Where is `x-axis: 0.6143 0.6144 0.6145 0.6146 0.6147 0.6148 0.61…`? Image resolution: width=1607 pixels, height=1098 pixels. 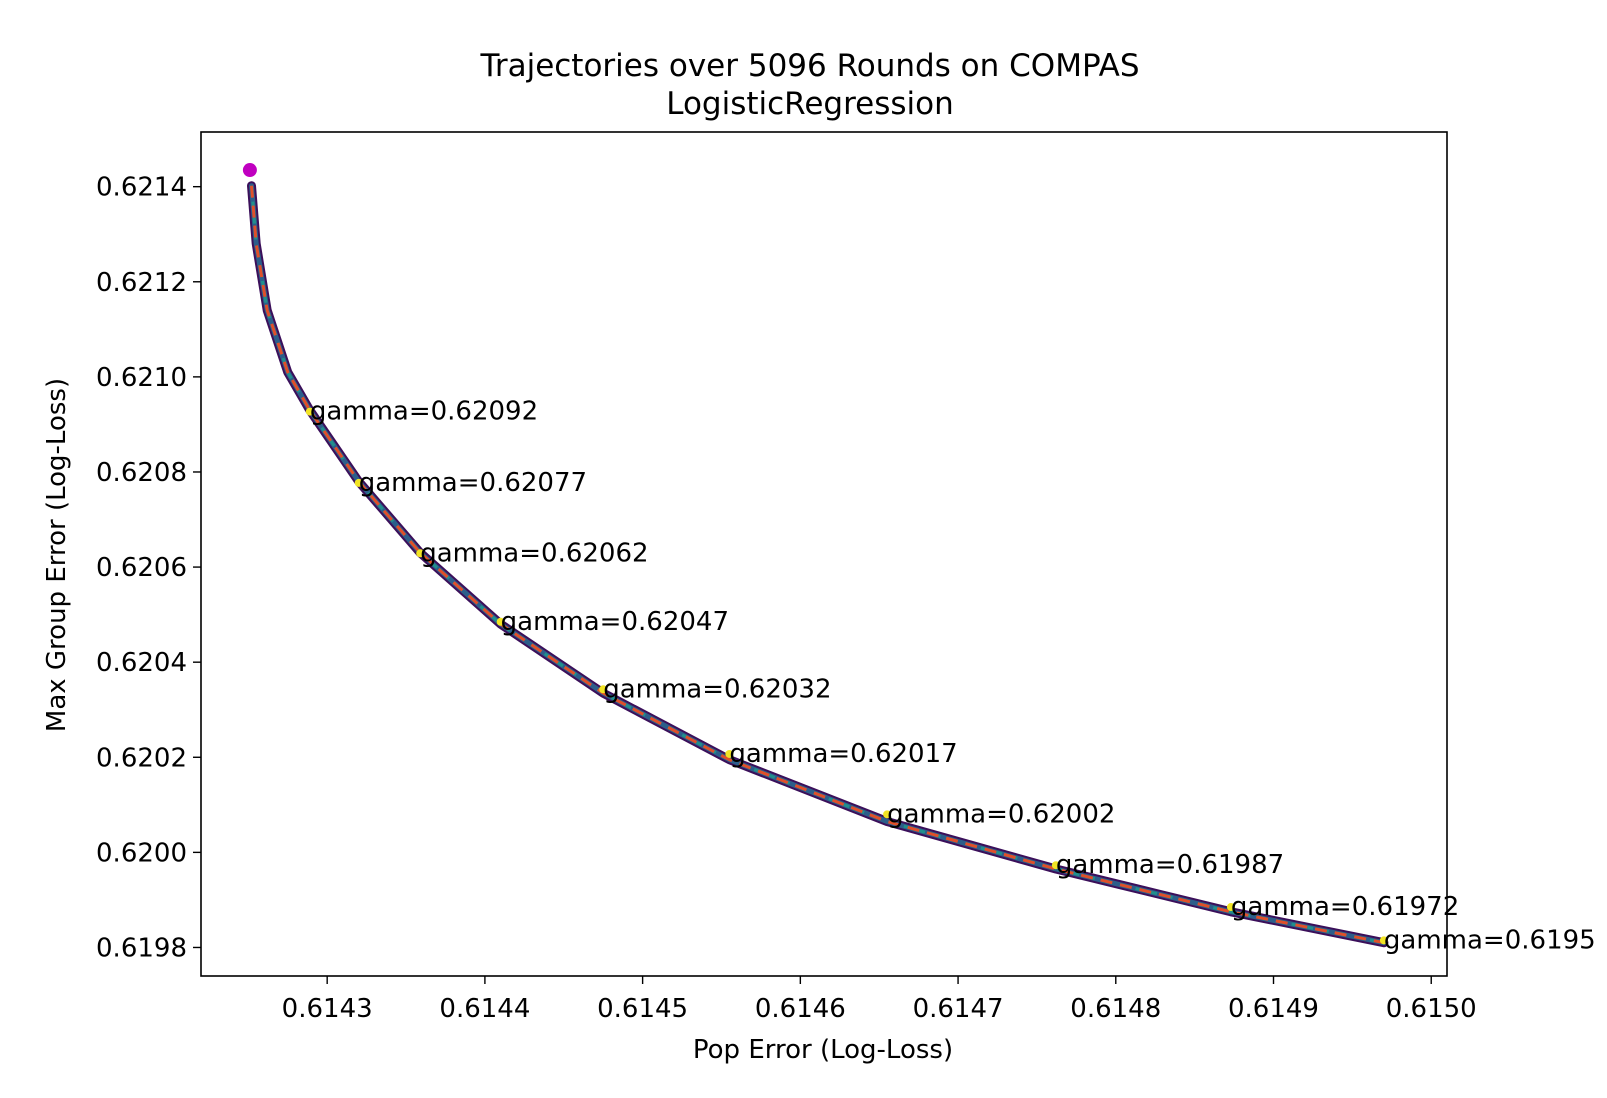
x-axis: 0.6143 0.6144 0.6145 0.6146 0.6147 0.6148 0.61… is located at coordinates (879, 1000).